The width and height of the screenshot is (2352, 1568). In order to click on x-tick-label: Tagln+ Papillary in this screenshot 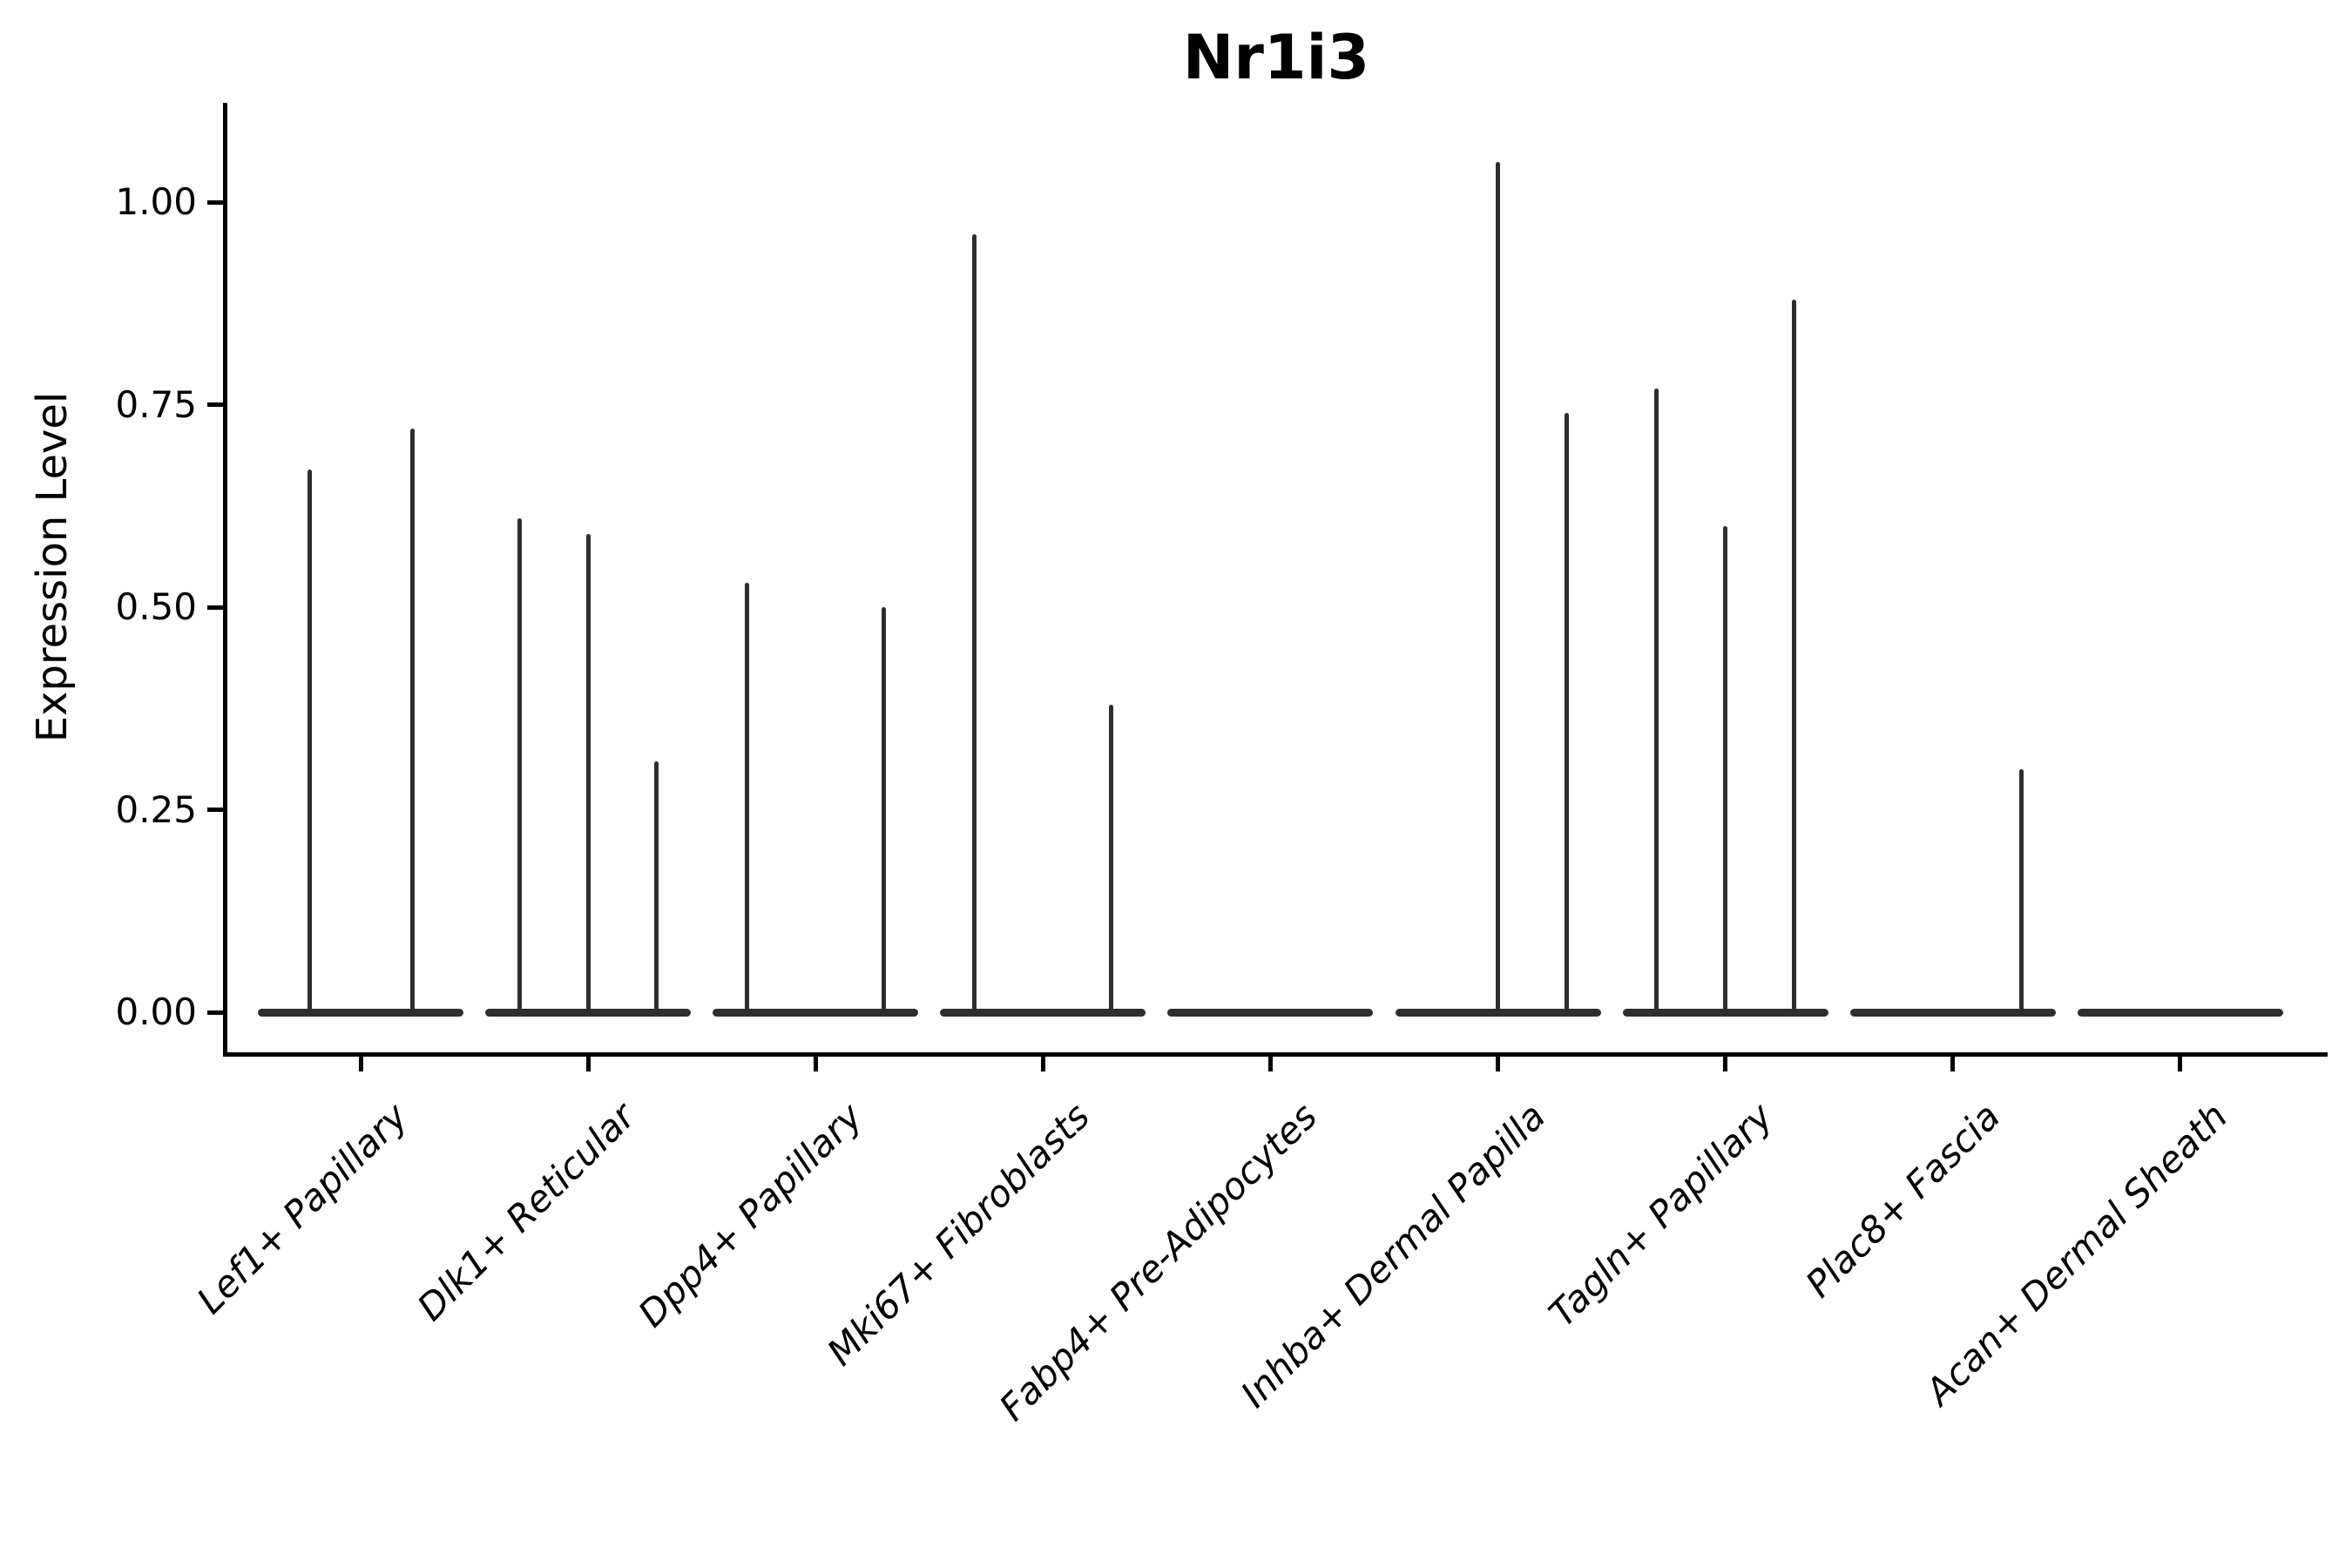, I will do `click(1660, 1214)`.